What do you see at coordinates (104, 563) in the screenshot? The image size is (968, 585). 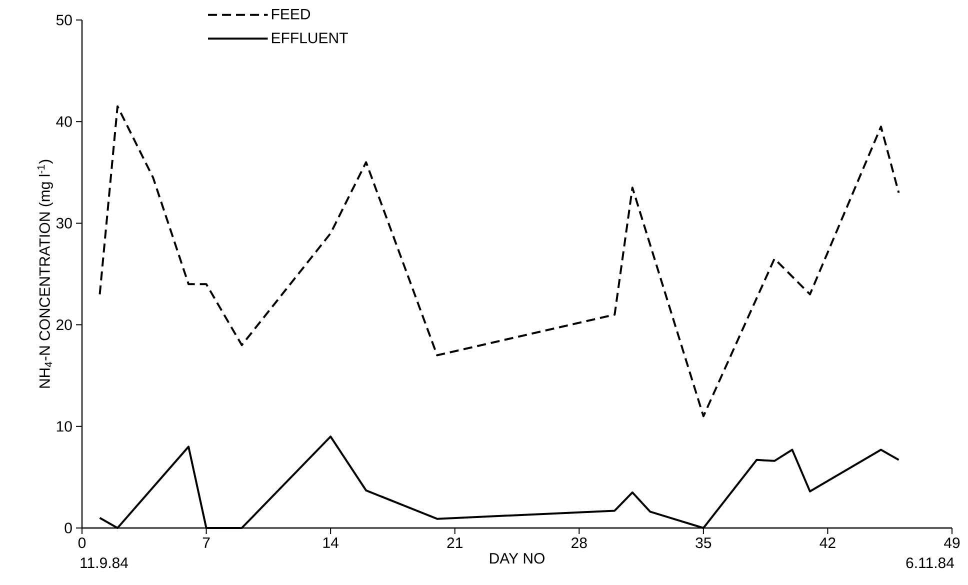 I see `text: 11.9.84` at bounding box center [104, 563].